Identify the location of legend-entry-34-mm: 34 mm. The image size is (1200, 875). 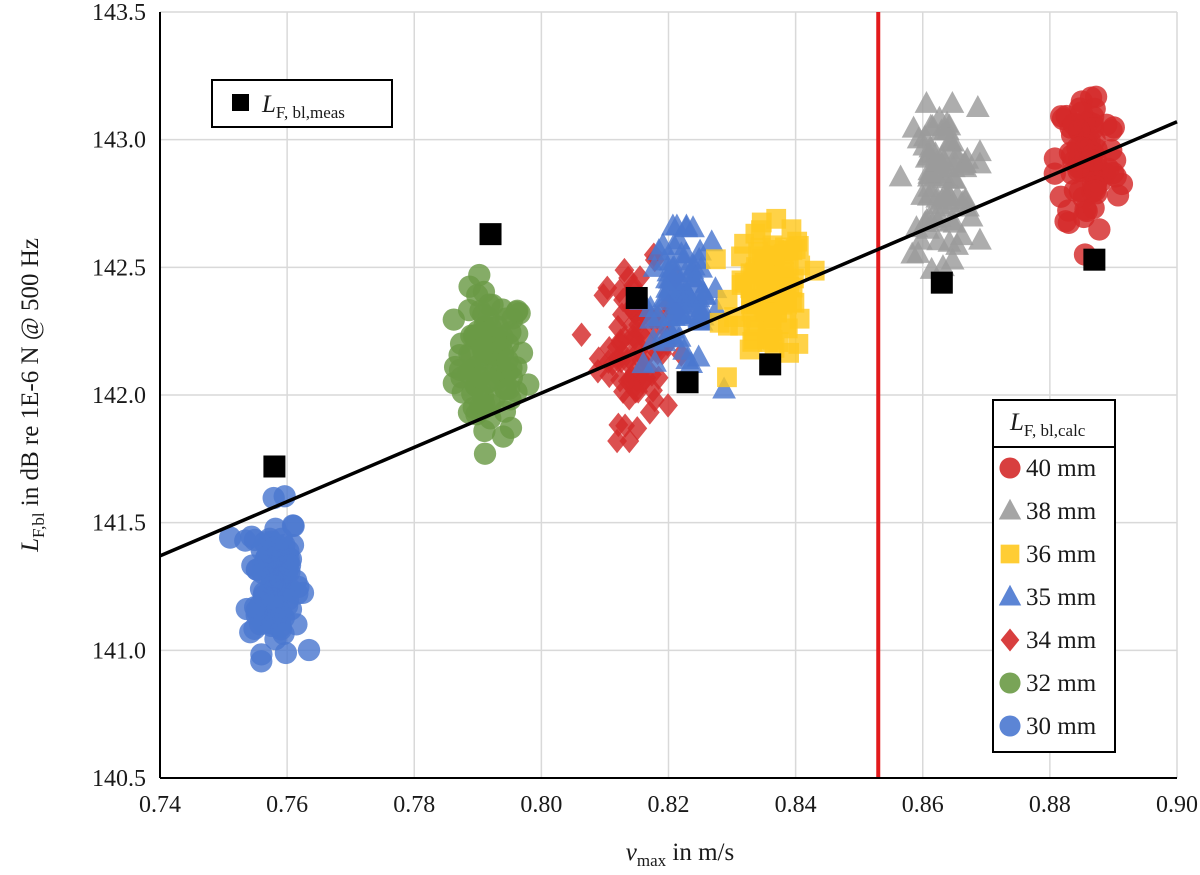
(1048, 640).